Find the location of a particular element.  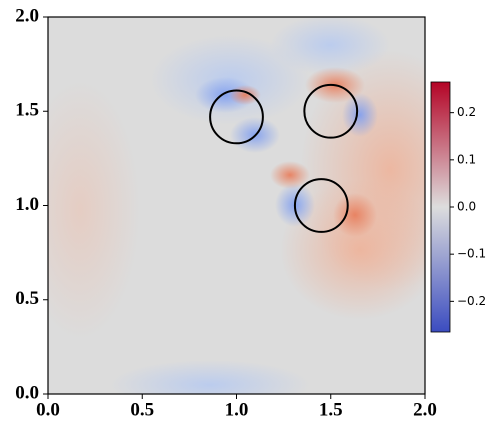

x-tick-label: 1.0 is located at coordinates (237, 409).